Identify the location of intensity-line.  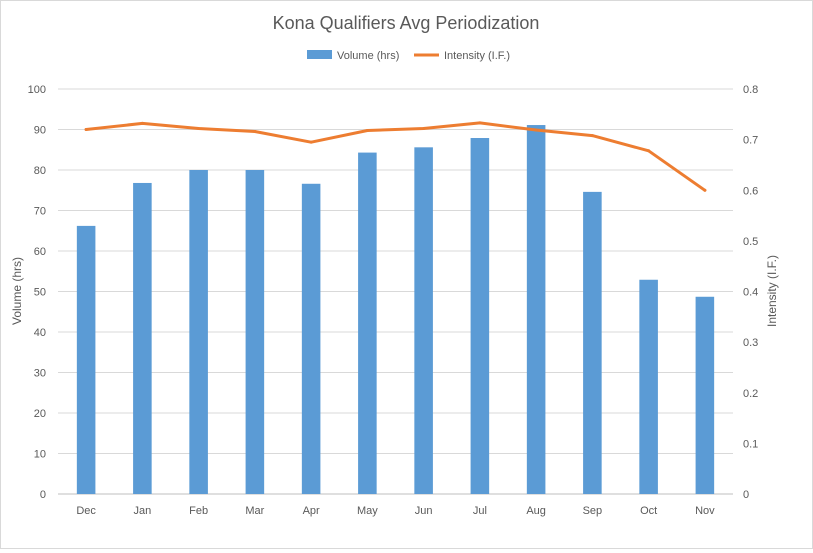
(395, 156).